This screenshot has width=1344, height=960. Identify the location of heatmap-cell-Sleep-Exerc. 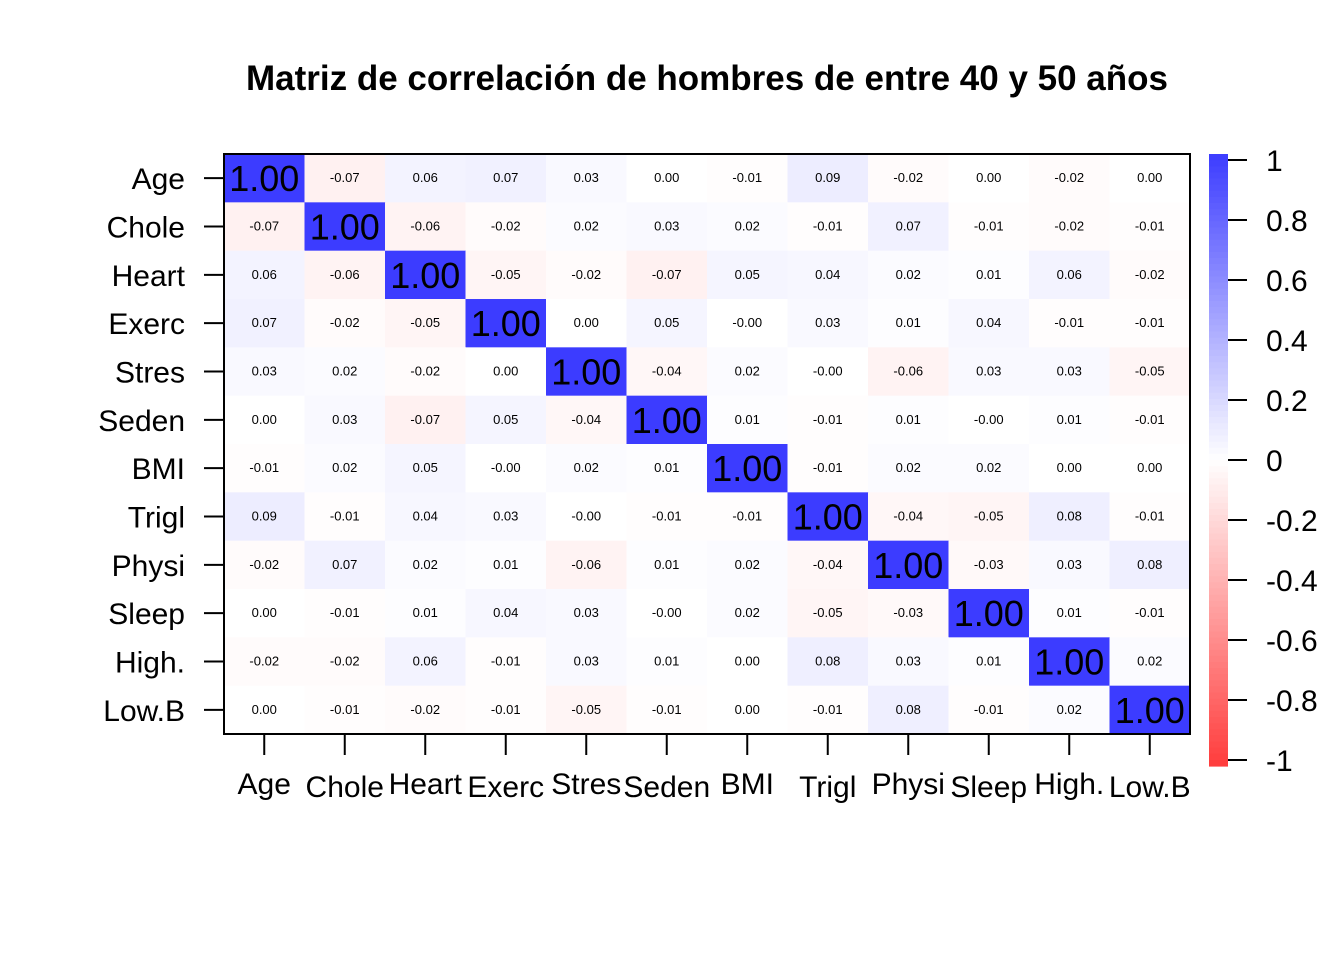
(506, 613).